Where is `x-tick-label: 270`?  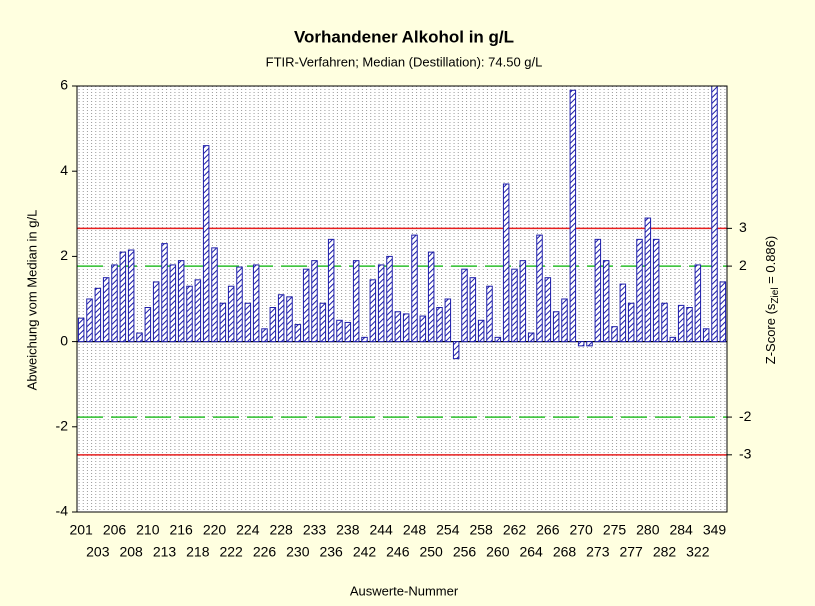
x-tick-label: 270 is located at coordinates (581, 530).